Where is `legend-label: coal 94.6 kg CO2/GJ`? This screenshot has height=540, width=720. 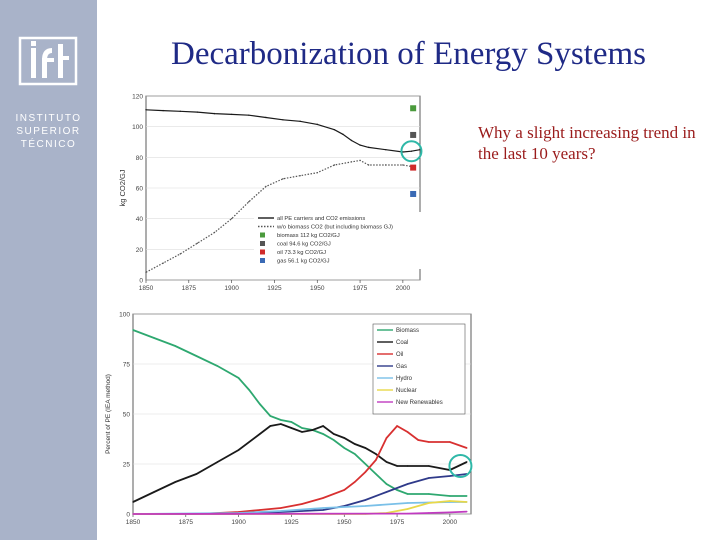
legend-label: coal 94.6 kg CO2/GJ is located at coordinates (304, 245).